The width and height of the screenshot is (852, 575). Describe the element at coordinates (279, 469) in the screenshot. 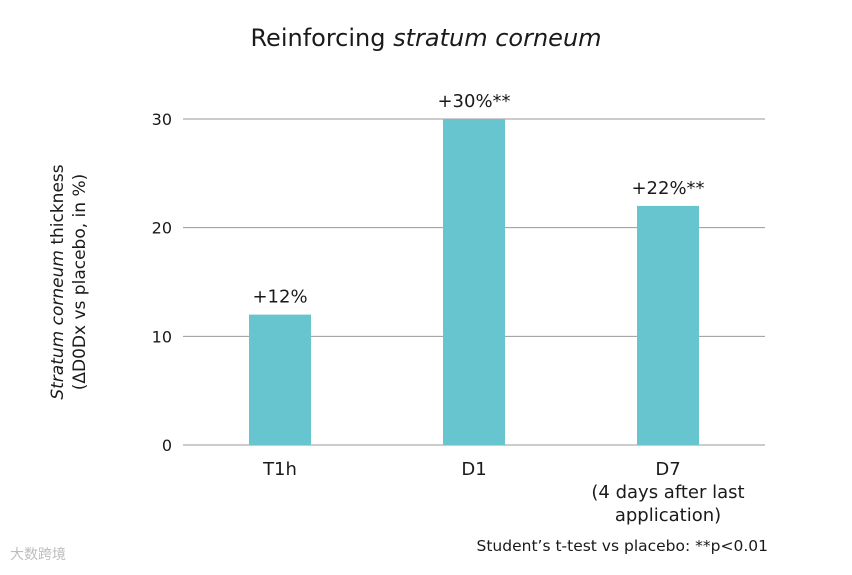

I see `x-tick-label: T1h` at that location.